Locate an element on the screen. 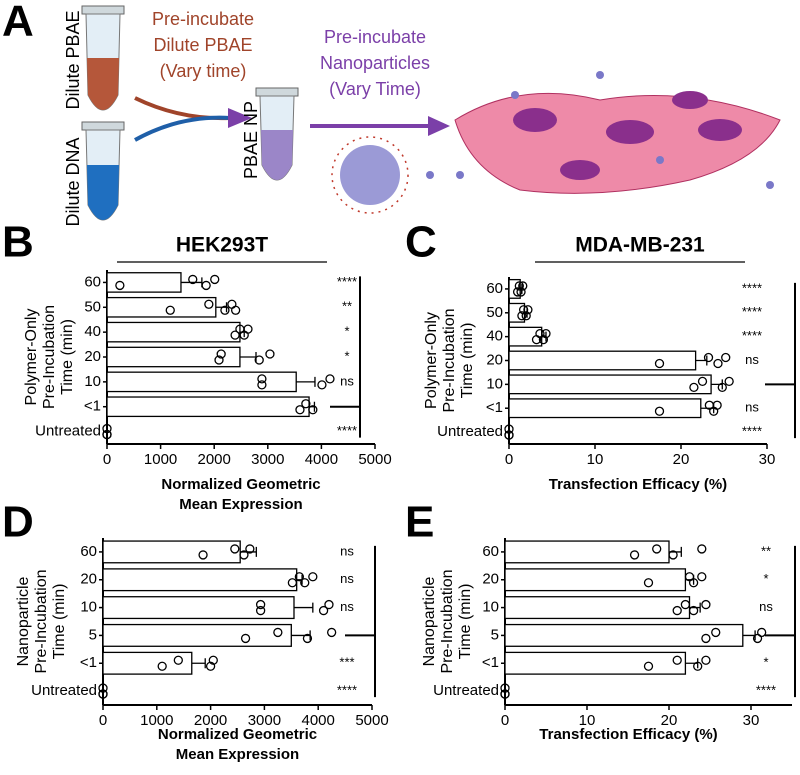 The image size is (800, 775). nanoparticle is located at coordinates (370, 175).